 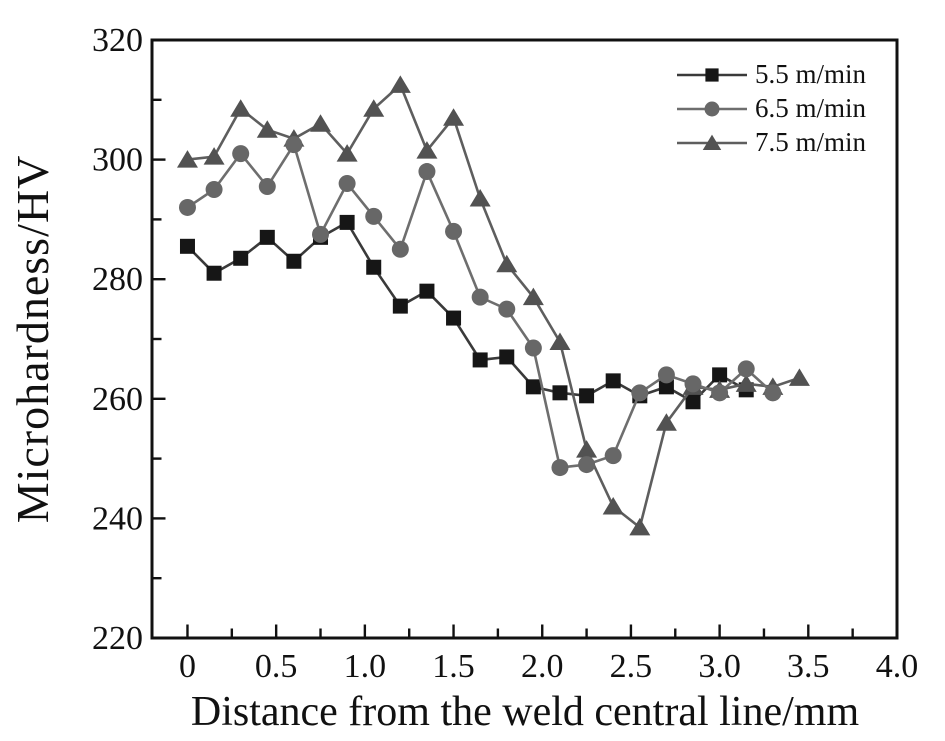 What do you see at coordinates (187, 666) in the screenshot?
I see `x-tick-label: 0` at bounding box center [187, 666].